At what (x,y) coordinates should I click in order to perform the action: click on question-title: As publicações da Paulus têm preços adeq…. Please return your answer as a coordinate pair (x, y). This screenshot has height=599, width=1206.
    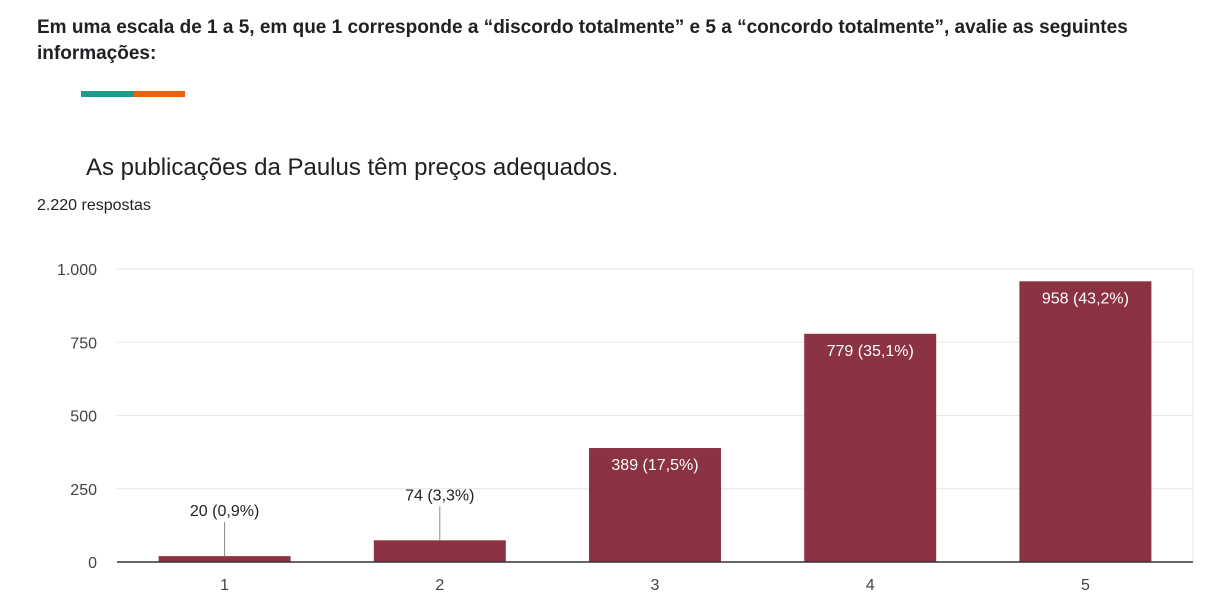
    Looking at the image, I should click on (352, 167).